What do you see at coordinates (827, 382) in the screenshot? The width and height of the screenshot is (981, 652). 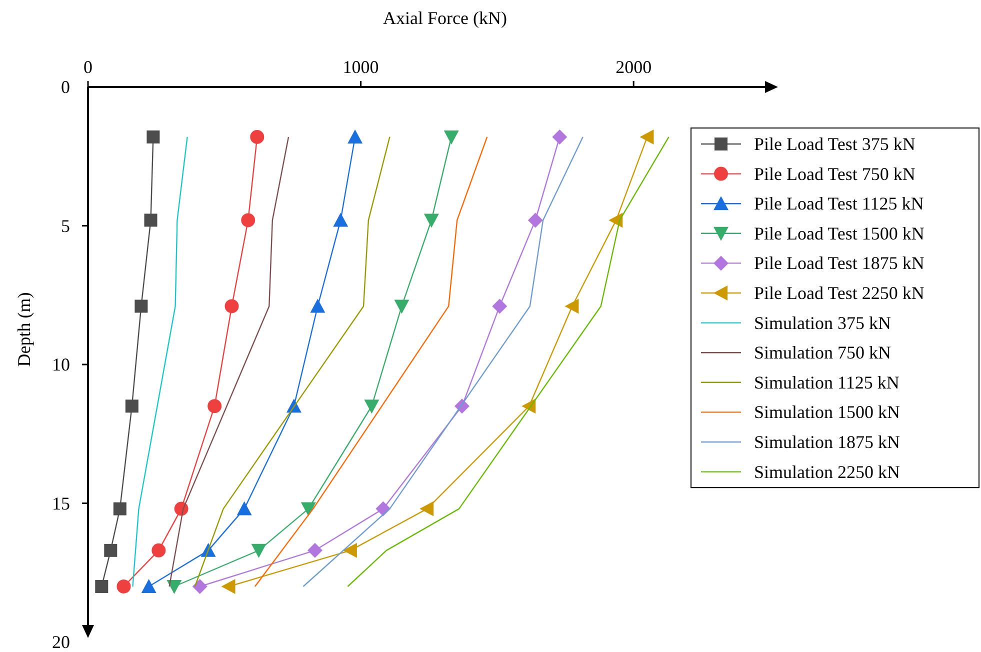 I see `legend-label: Simulation 1125 kN` at bounding box center [827, 382].